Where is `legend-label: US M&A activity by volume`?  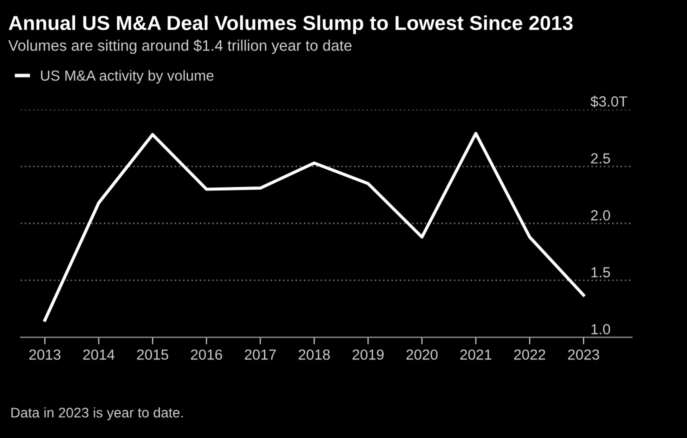 legend-label: US M&A activity by volume is located at coordinates (127, 77).